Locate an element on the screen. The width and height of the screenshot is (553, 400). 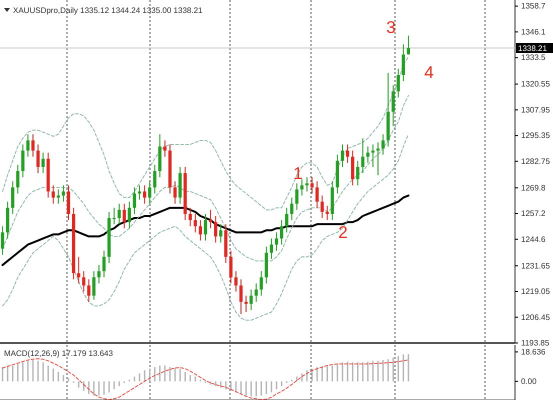
text: MACD(12,26,9) 17.179 13.643 is located at coordinates (59, 353).